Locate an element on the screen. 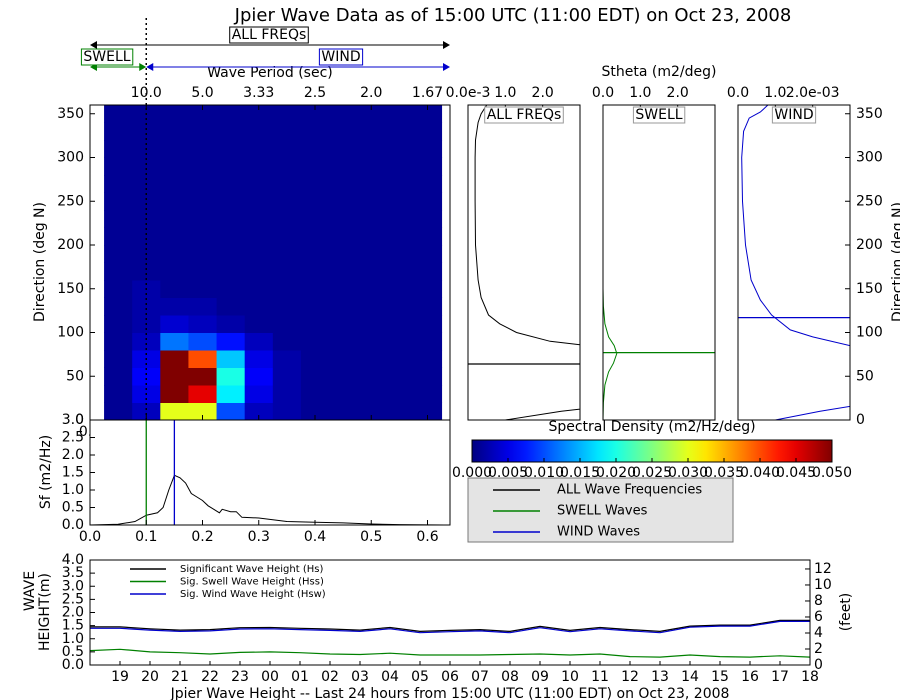  swell-band-label-box is located at coordinates (107, 57).